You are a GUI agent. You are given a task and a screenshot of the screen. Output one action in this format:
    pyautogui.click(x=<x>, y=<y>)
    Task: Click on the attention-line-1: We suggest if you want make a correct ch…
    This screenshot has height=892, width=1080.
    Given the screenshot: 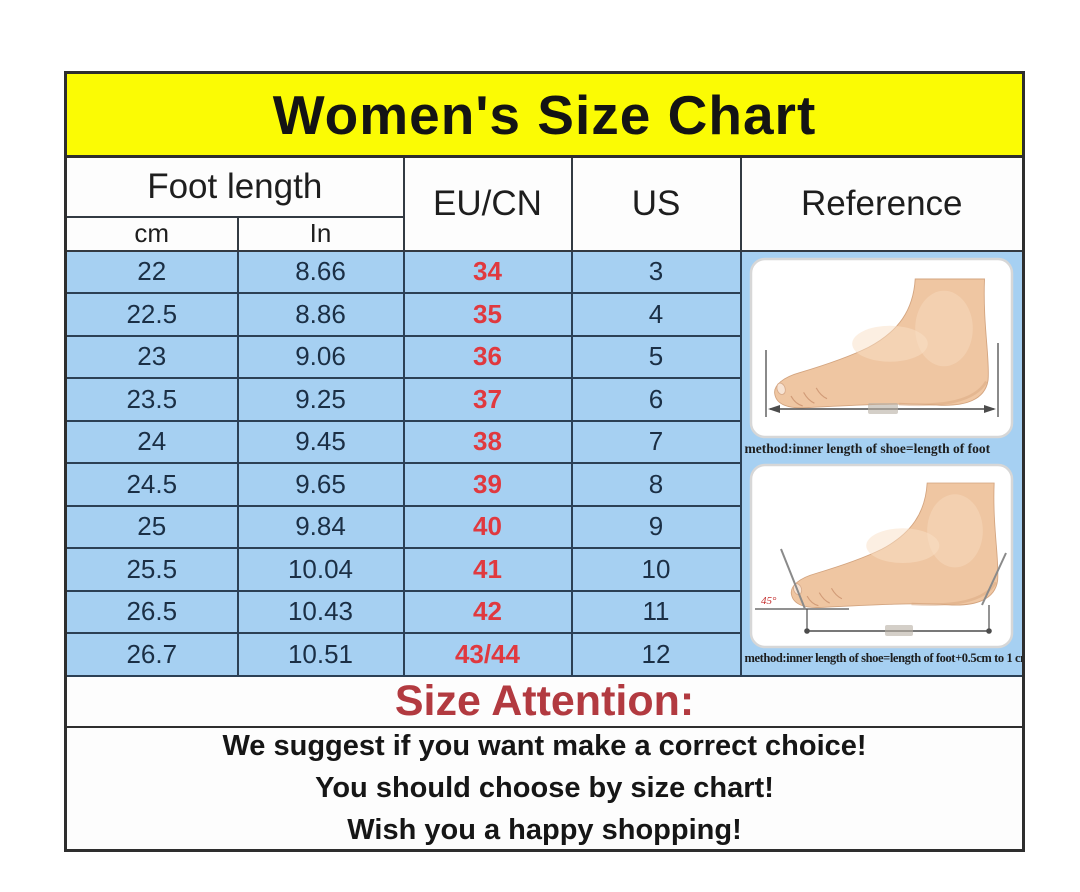 What is the action you would take?
    pyautogui.click(x=544, y=745)
    